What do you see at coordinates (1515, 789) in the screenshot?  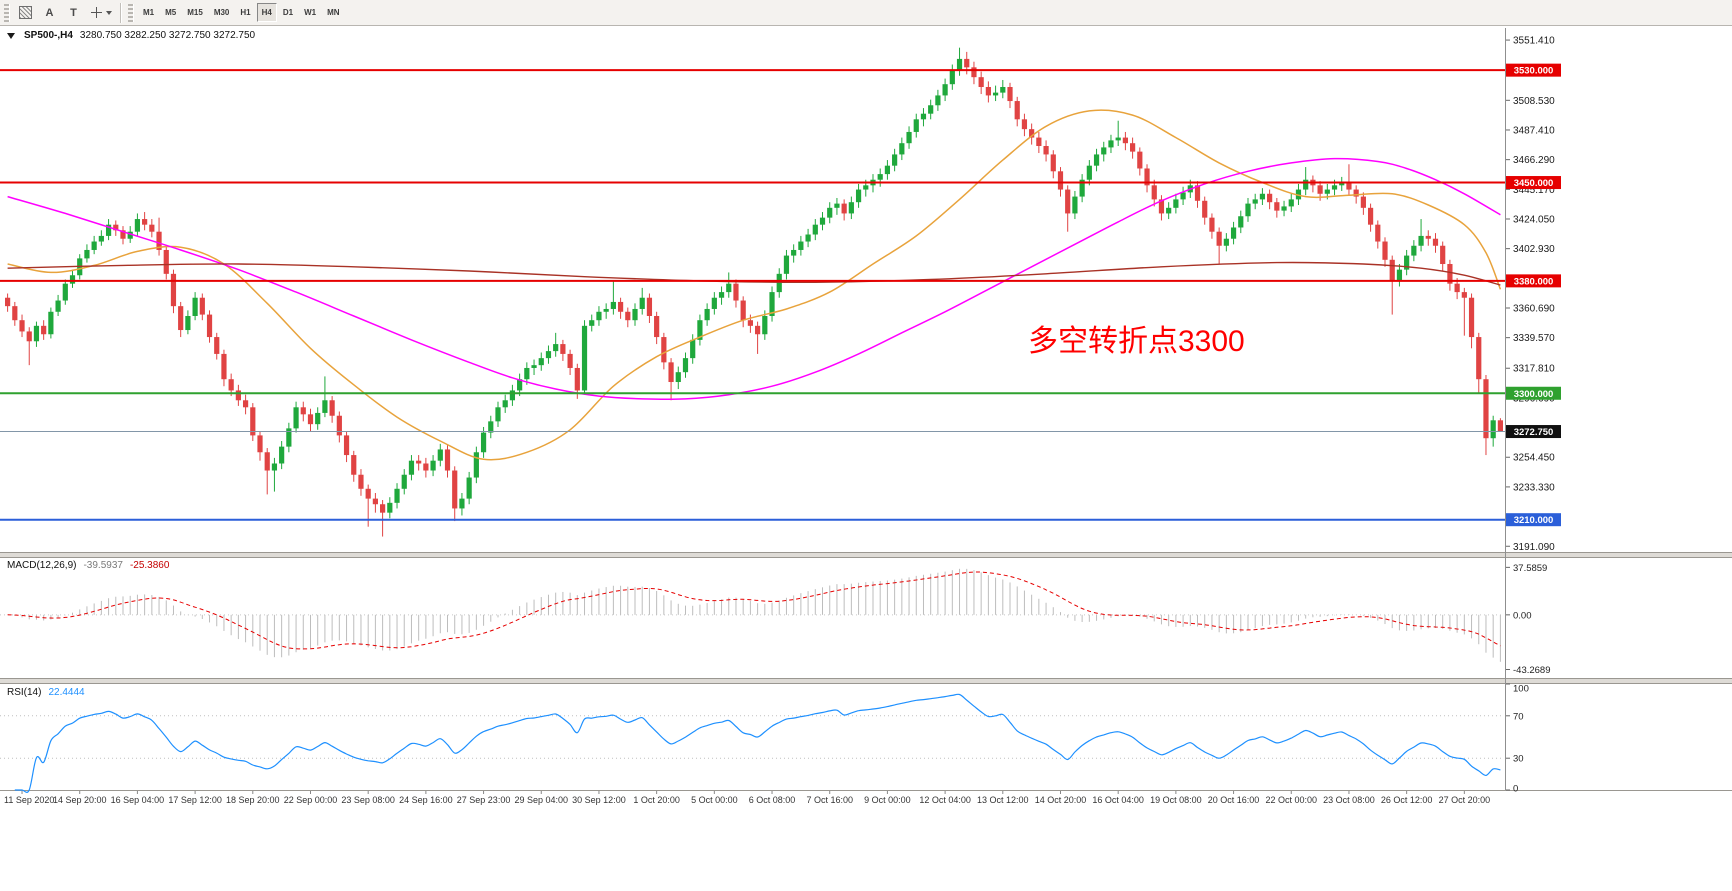 I see `rsi-axis-label: 0` at bounding box center [1515, 789].